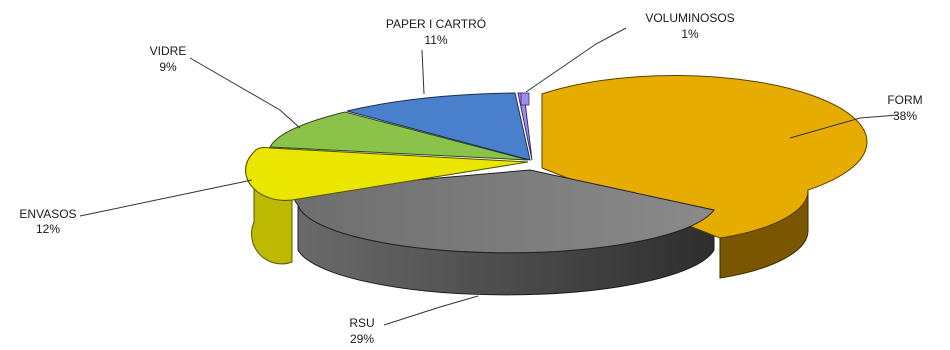 The width and height of the screenshot is (950, 350). What do you see at coordinates (525, 99) in the screenshot?
I see `slice-voluminosos-side` at bounding box center [525, 99].